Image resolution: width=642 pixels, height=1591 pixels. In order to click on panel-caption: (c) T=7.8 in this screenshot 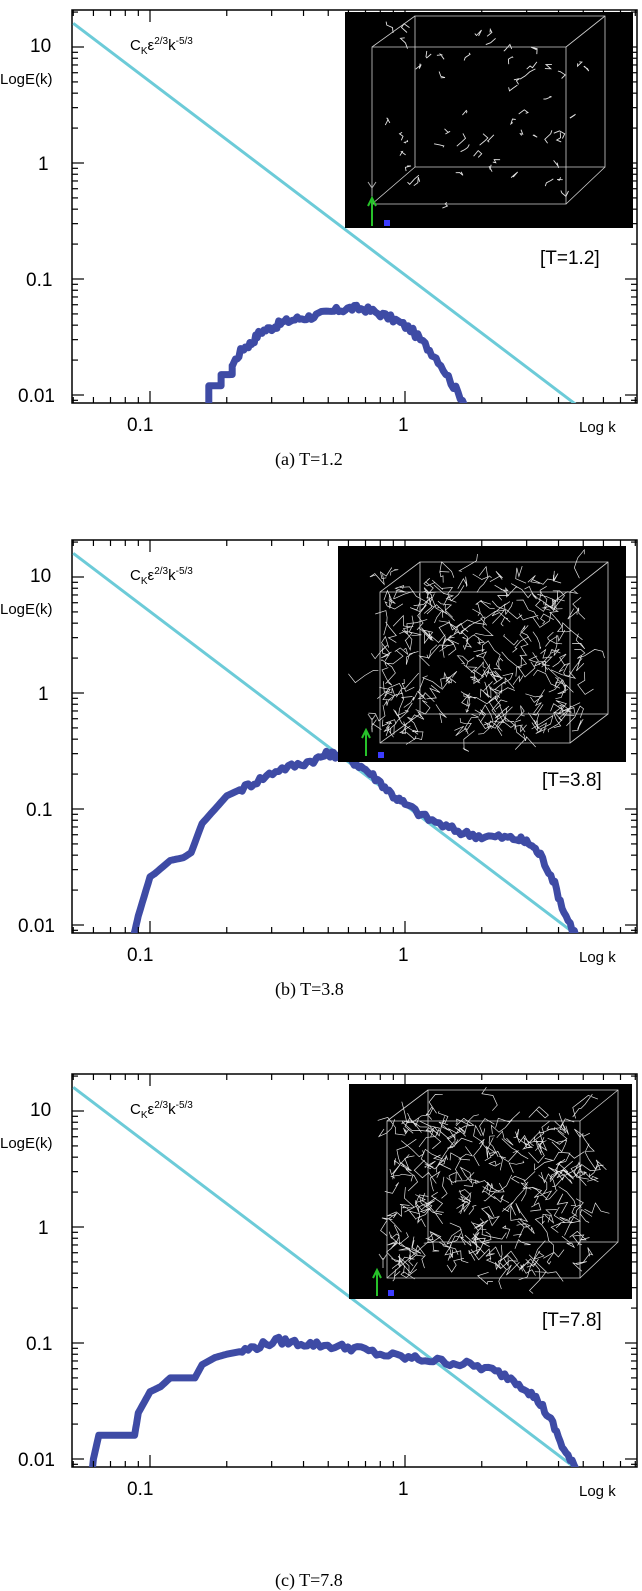, I will do `click(309, 1580)`.